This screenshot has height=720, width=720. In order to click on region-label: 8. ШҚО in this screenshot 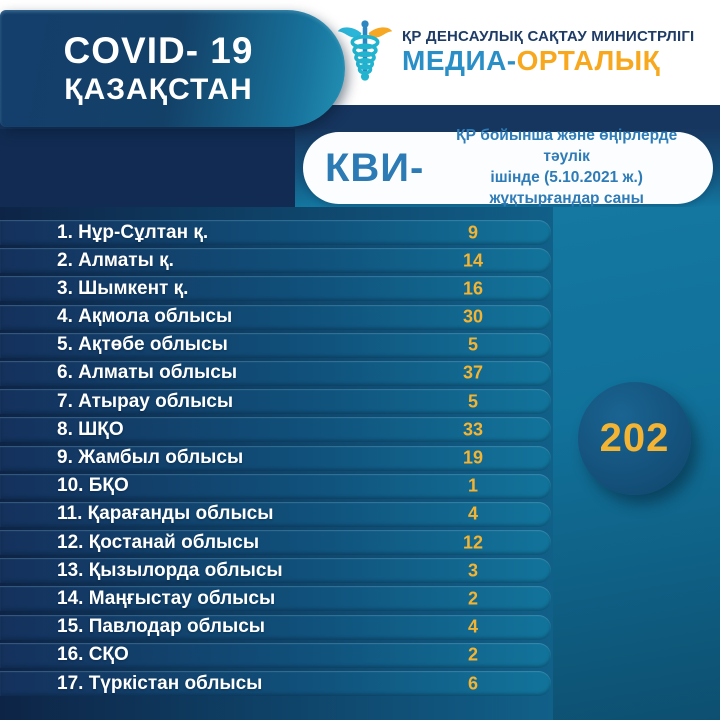, I will do `click(90, 429)`.